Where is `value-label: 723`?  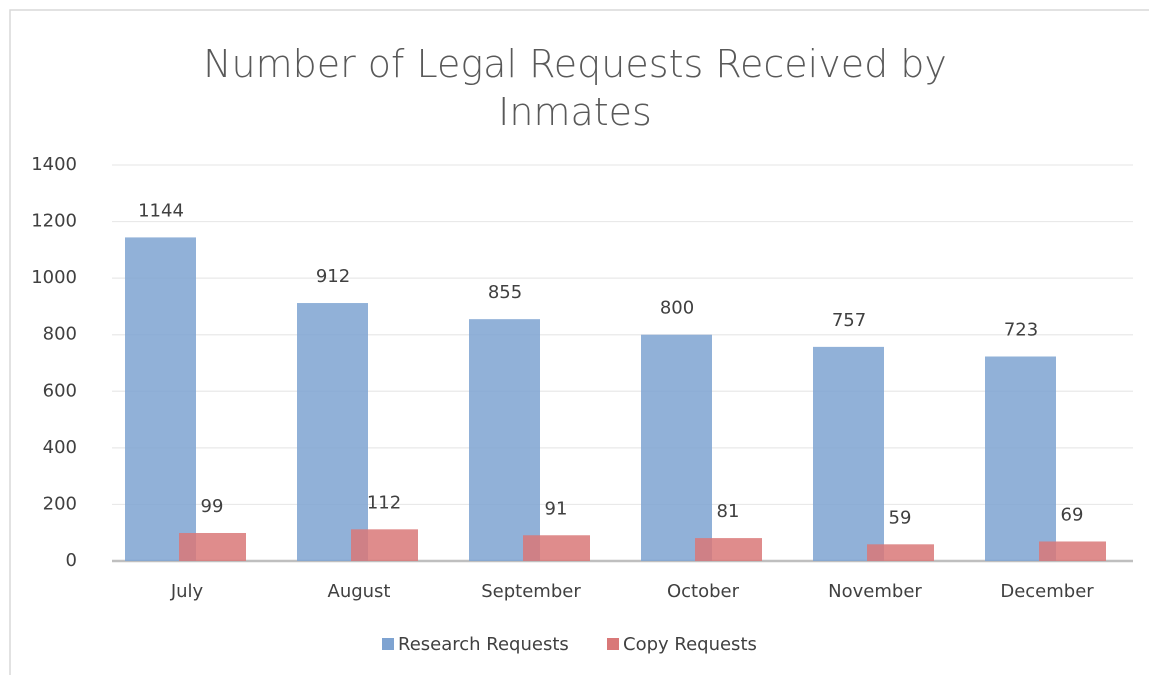
value-label: 723 is located at coordinates (1021, 329).